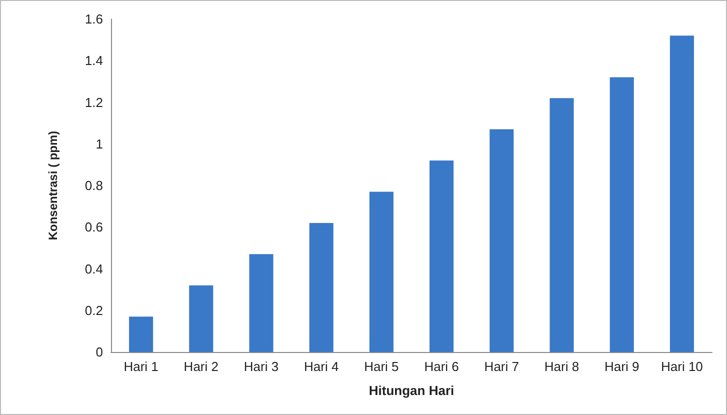  What do you see at coordinates (201, 366) in the screenshot?
I see `x-tick-label: Hari 2` at bounding box center [201, 366].